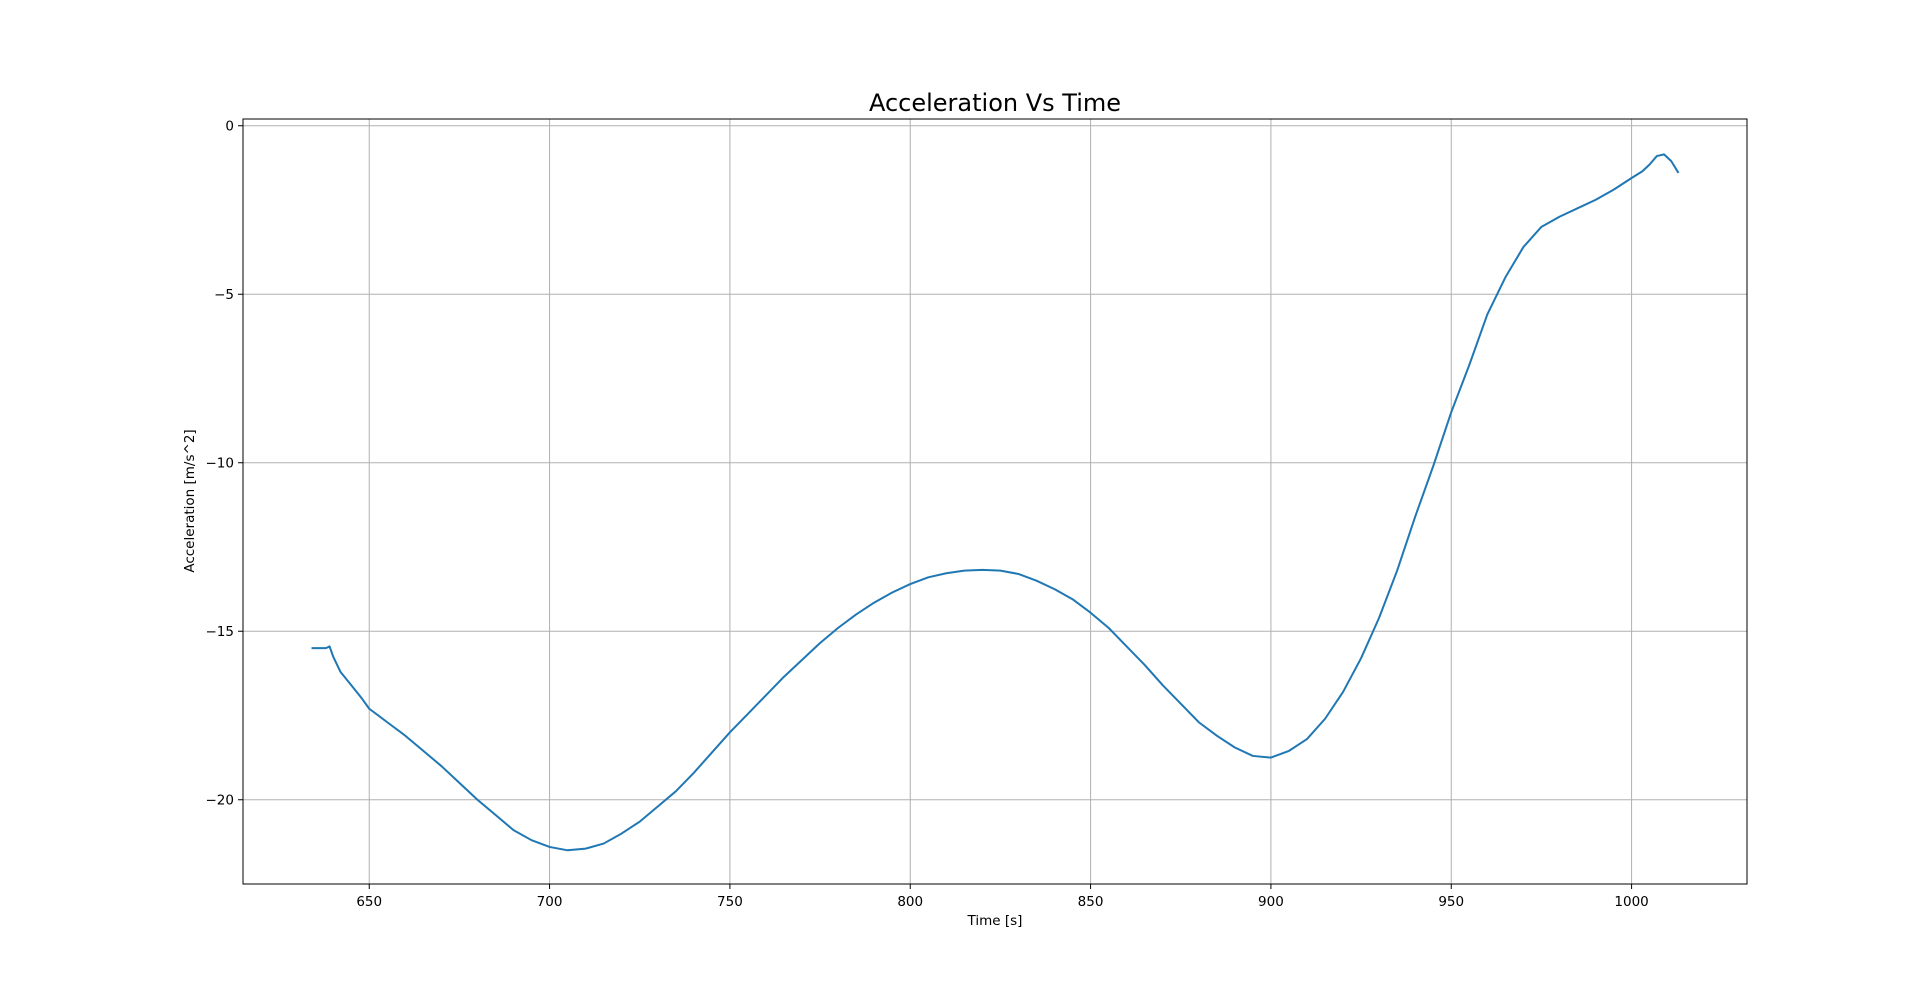 This screenshot has height=983, width=1920. What do you see at coordinates (369, 902) in the screenshot?
I see `x-tick-label: 650` at bounding box center [369, 902].